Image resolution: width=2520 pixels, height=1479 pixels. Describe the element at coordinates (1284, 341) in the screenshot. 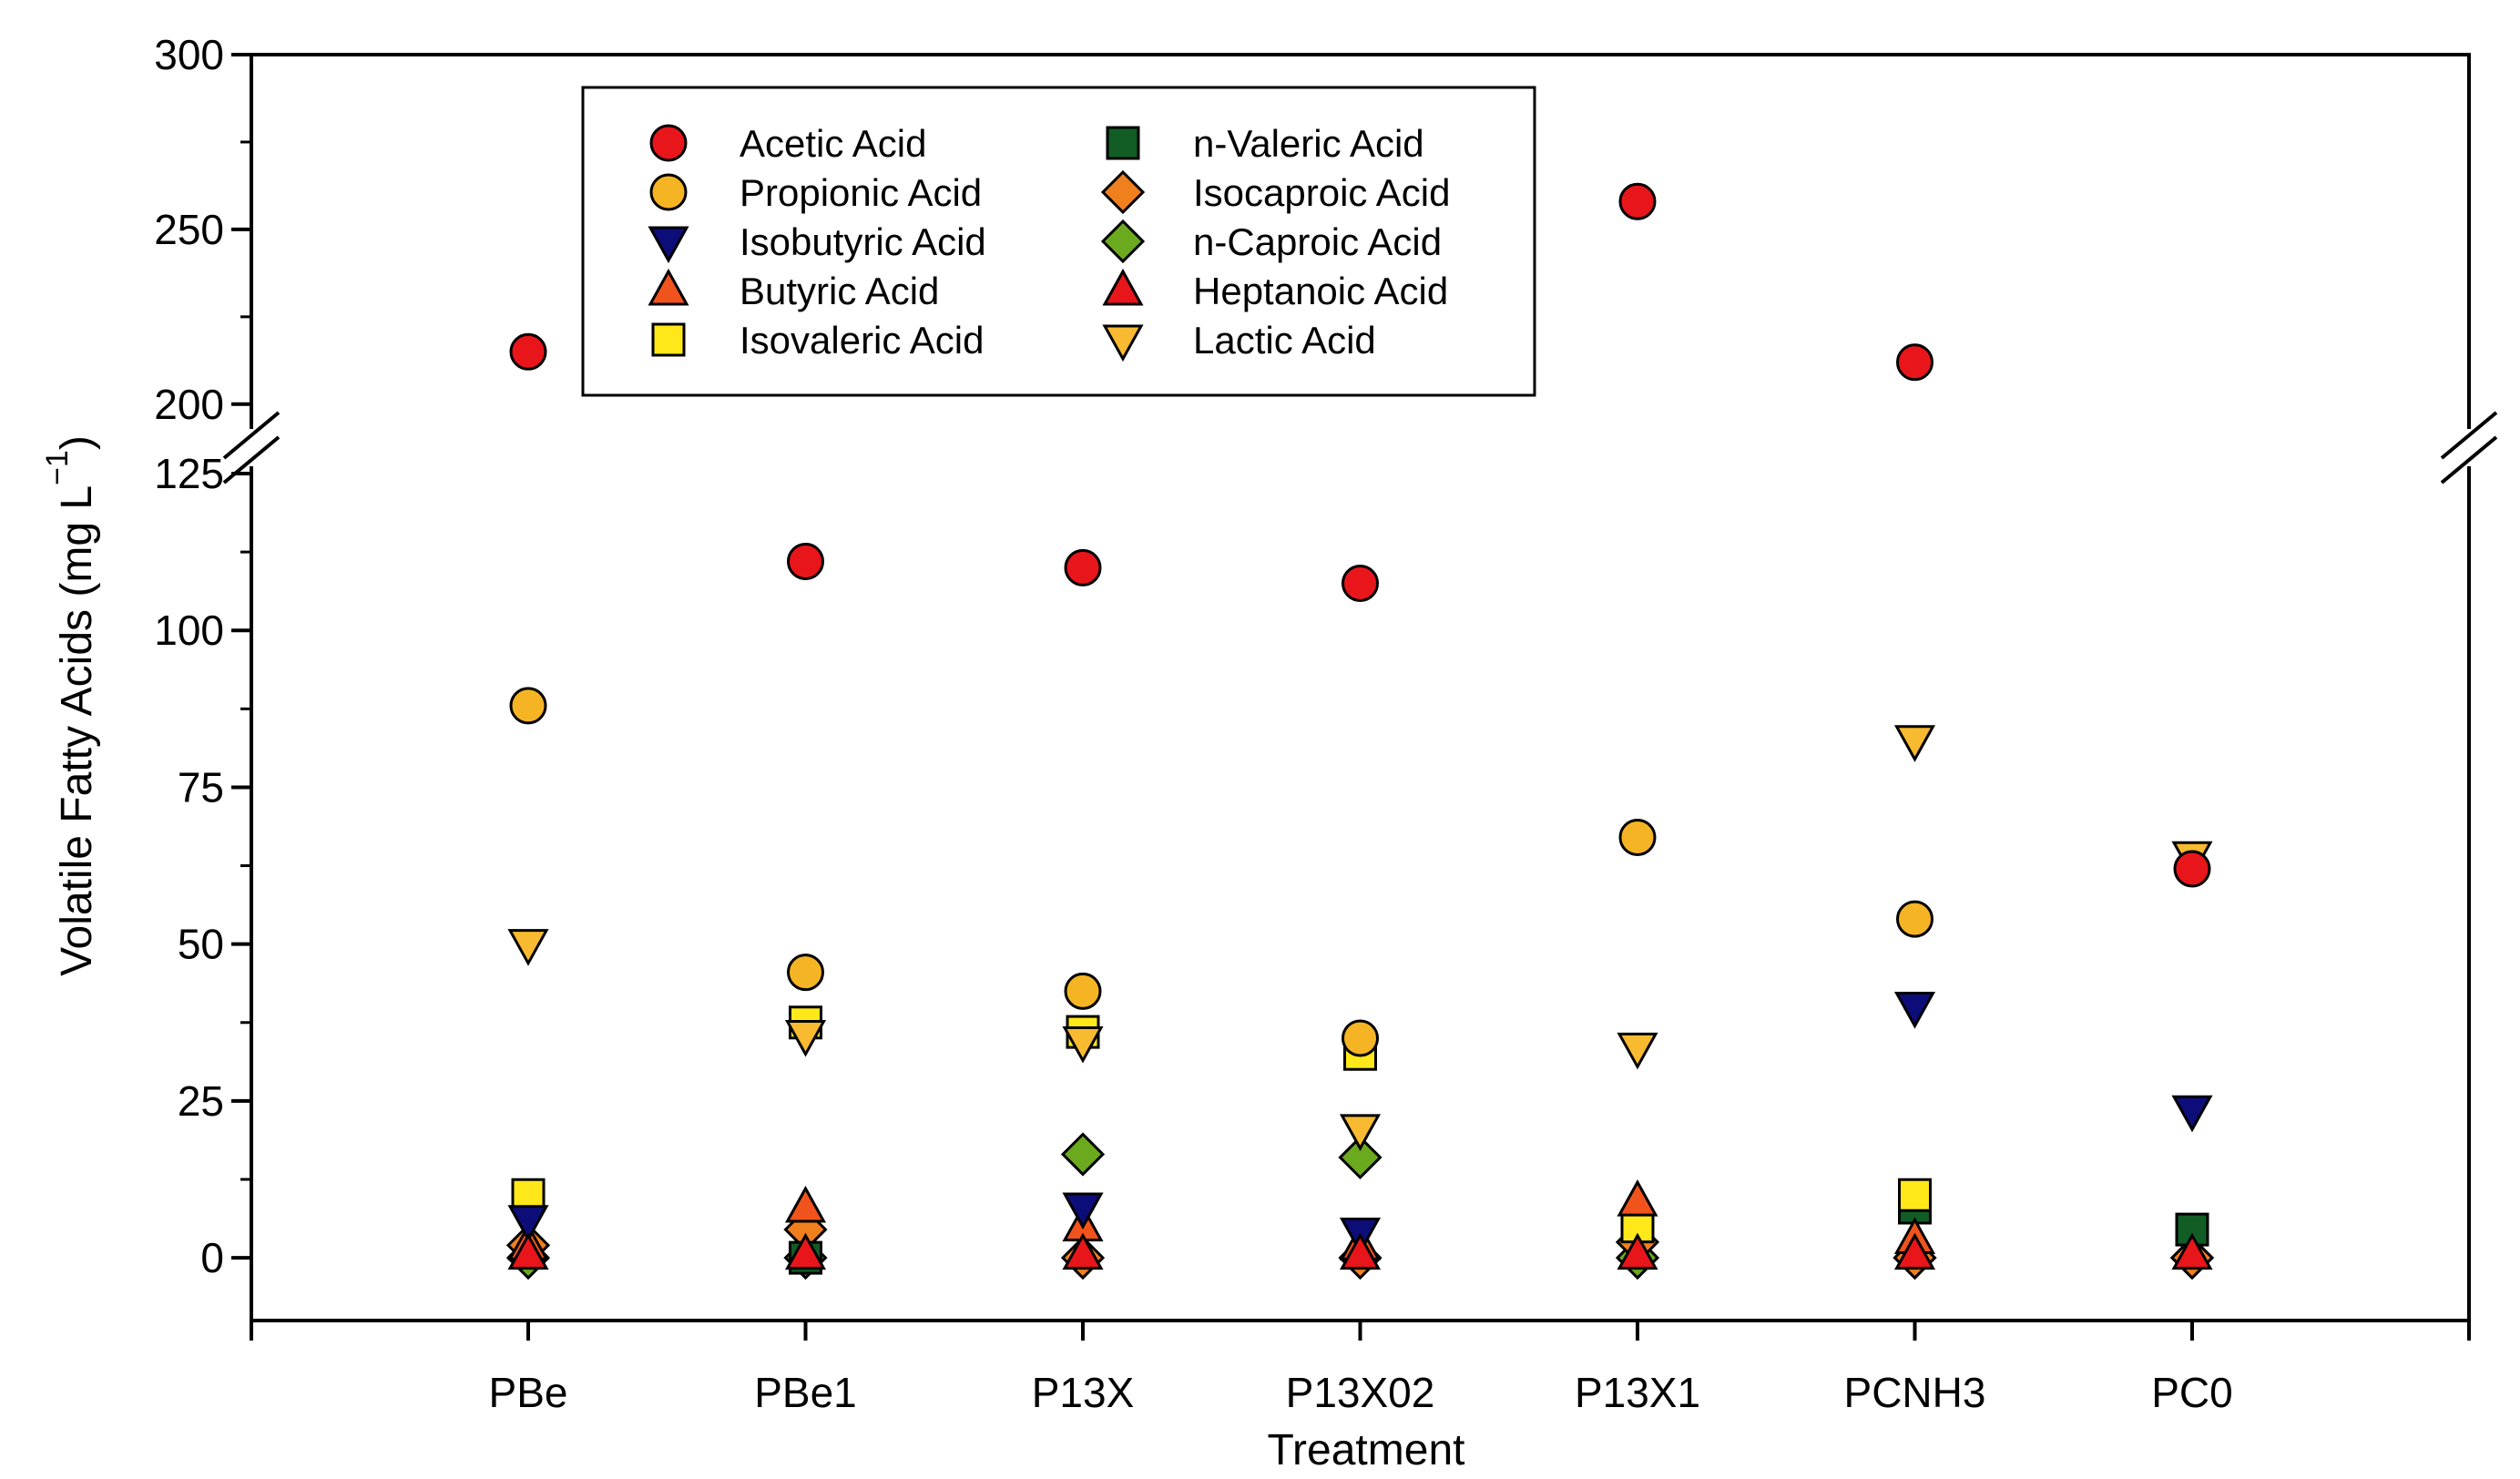

I see `legend-label: Lactic Acid` at that location.